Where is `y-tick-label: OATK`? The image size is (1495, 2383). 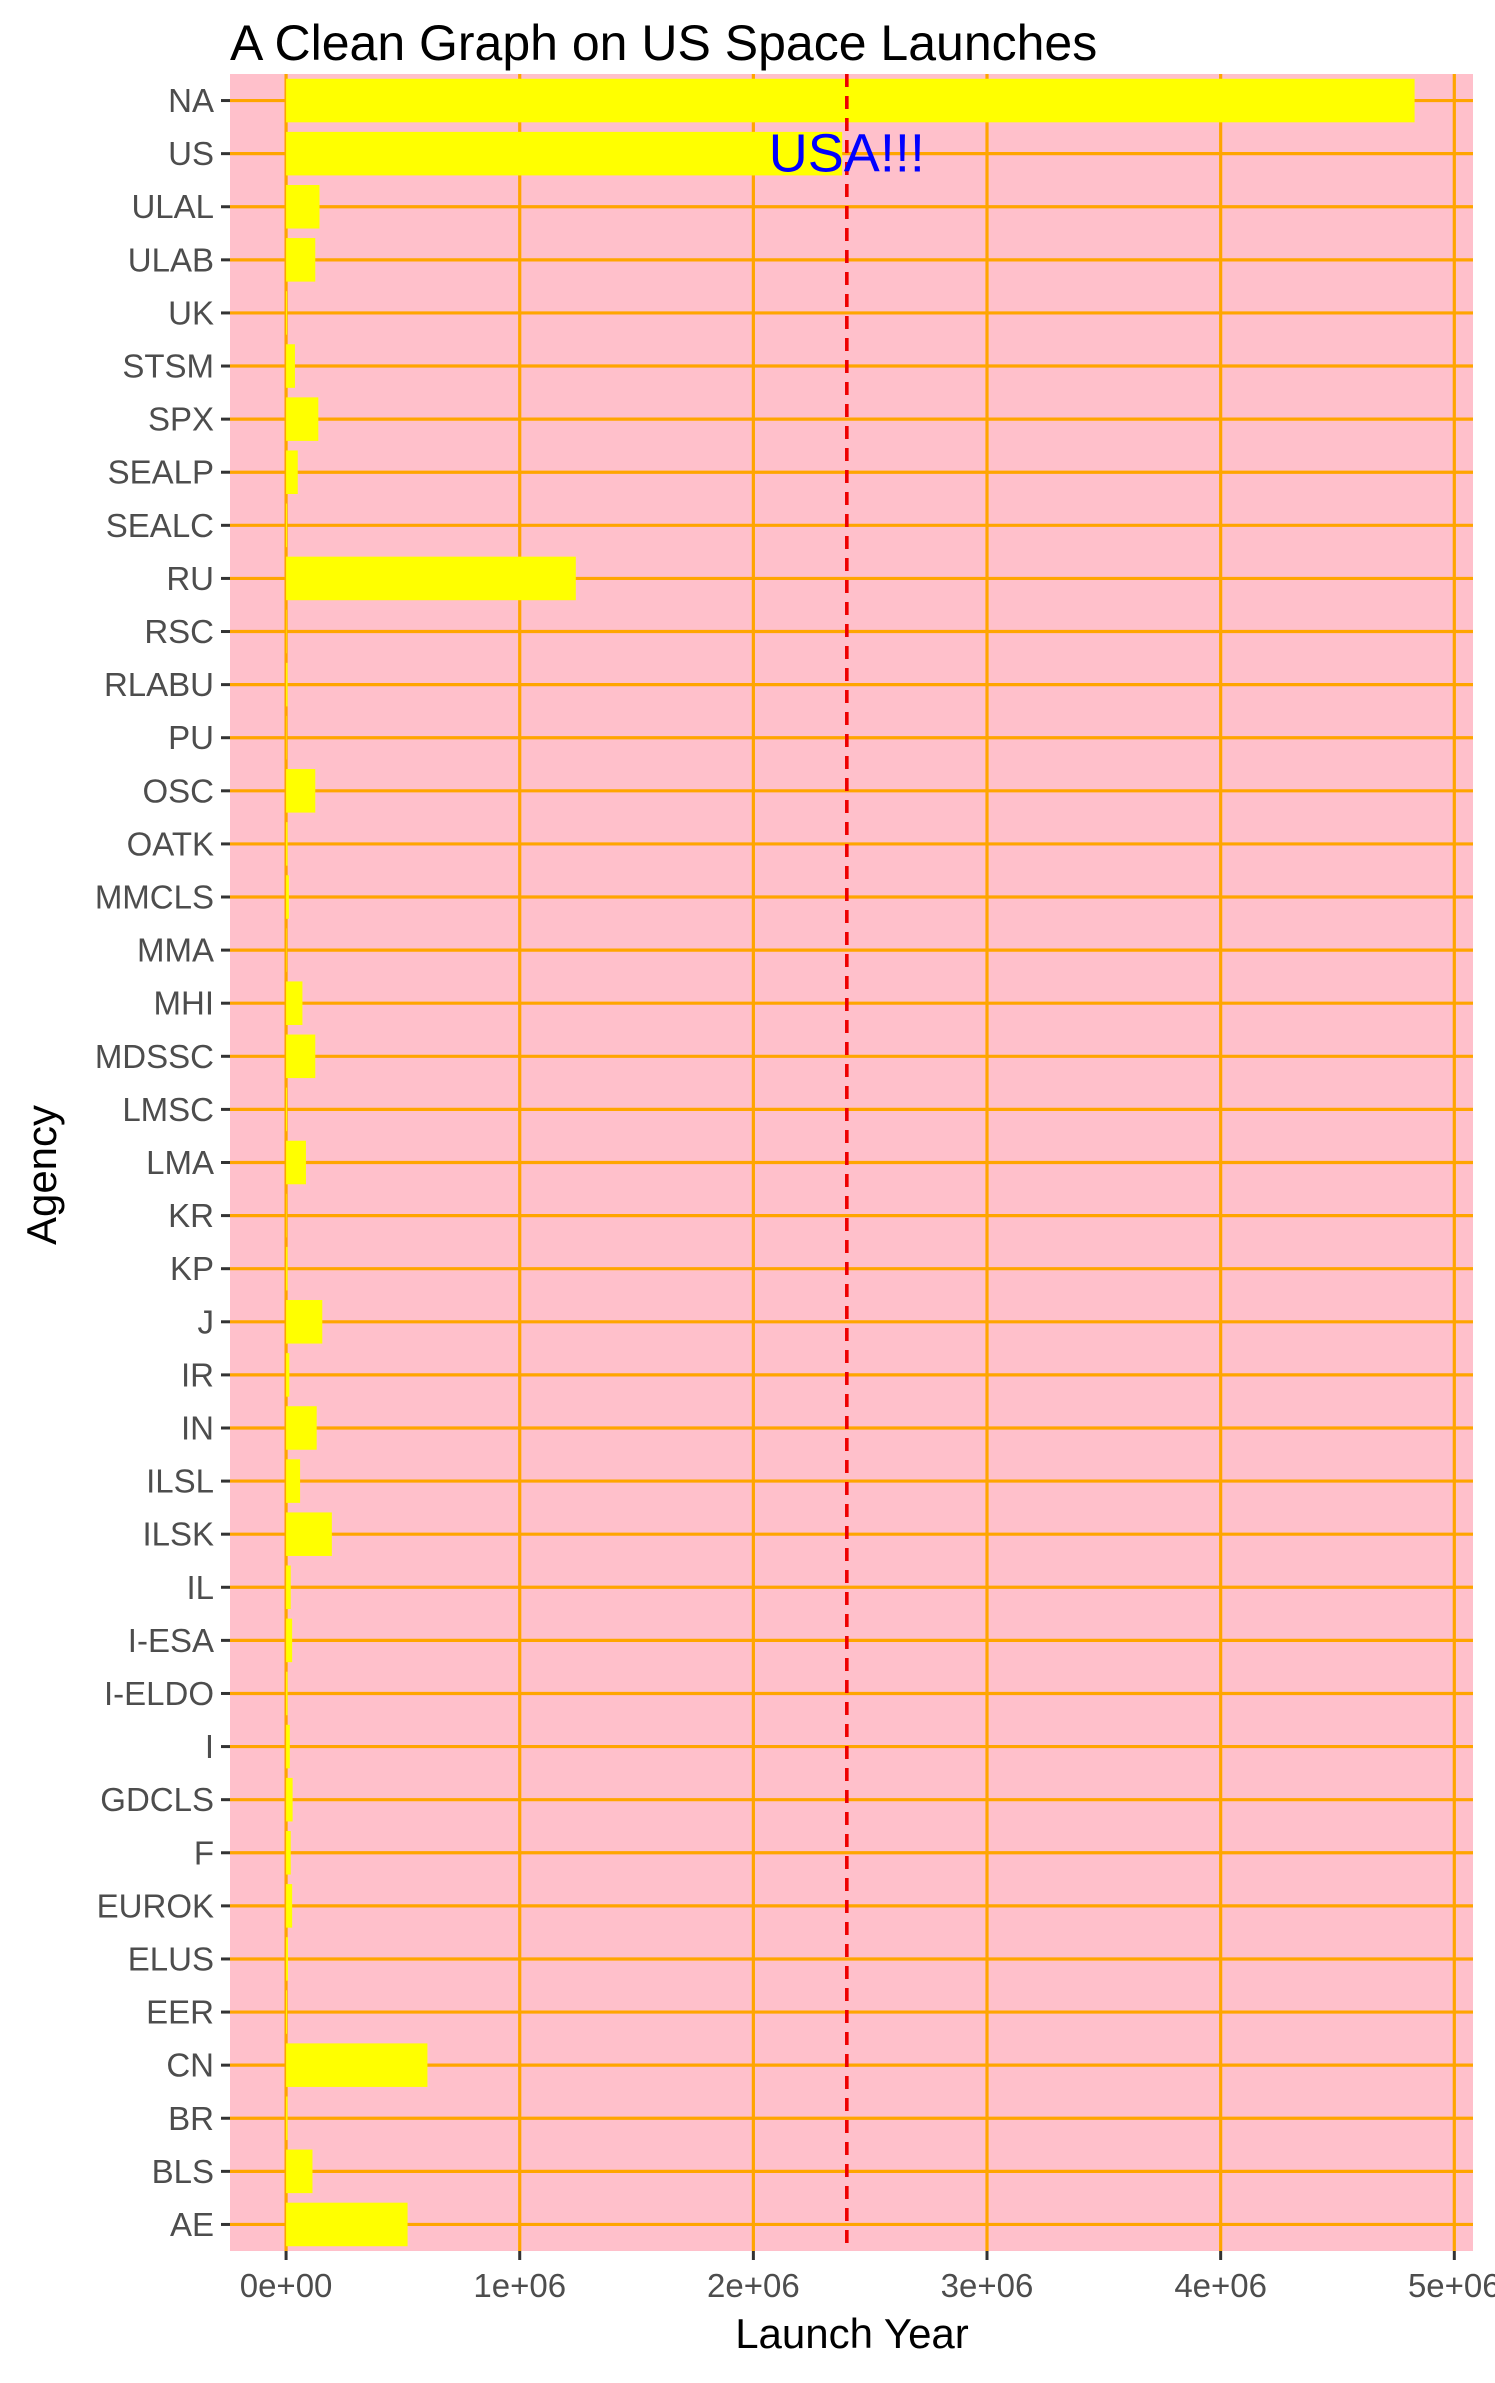
y-tick-label: OATK is located at coordinates (170, 843).